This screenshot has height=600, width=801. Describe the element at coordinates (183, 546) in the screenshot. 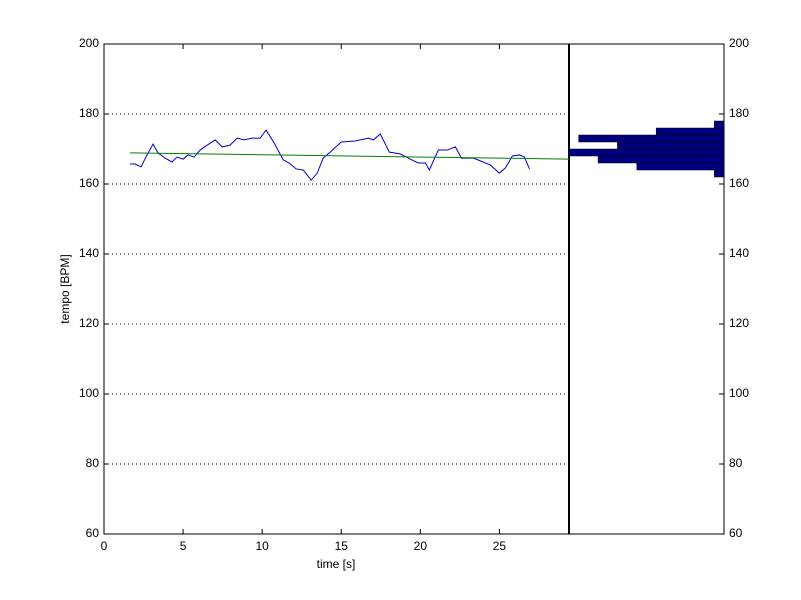

I see `x-tick-label: 5` at that location.